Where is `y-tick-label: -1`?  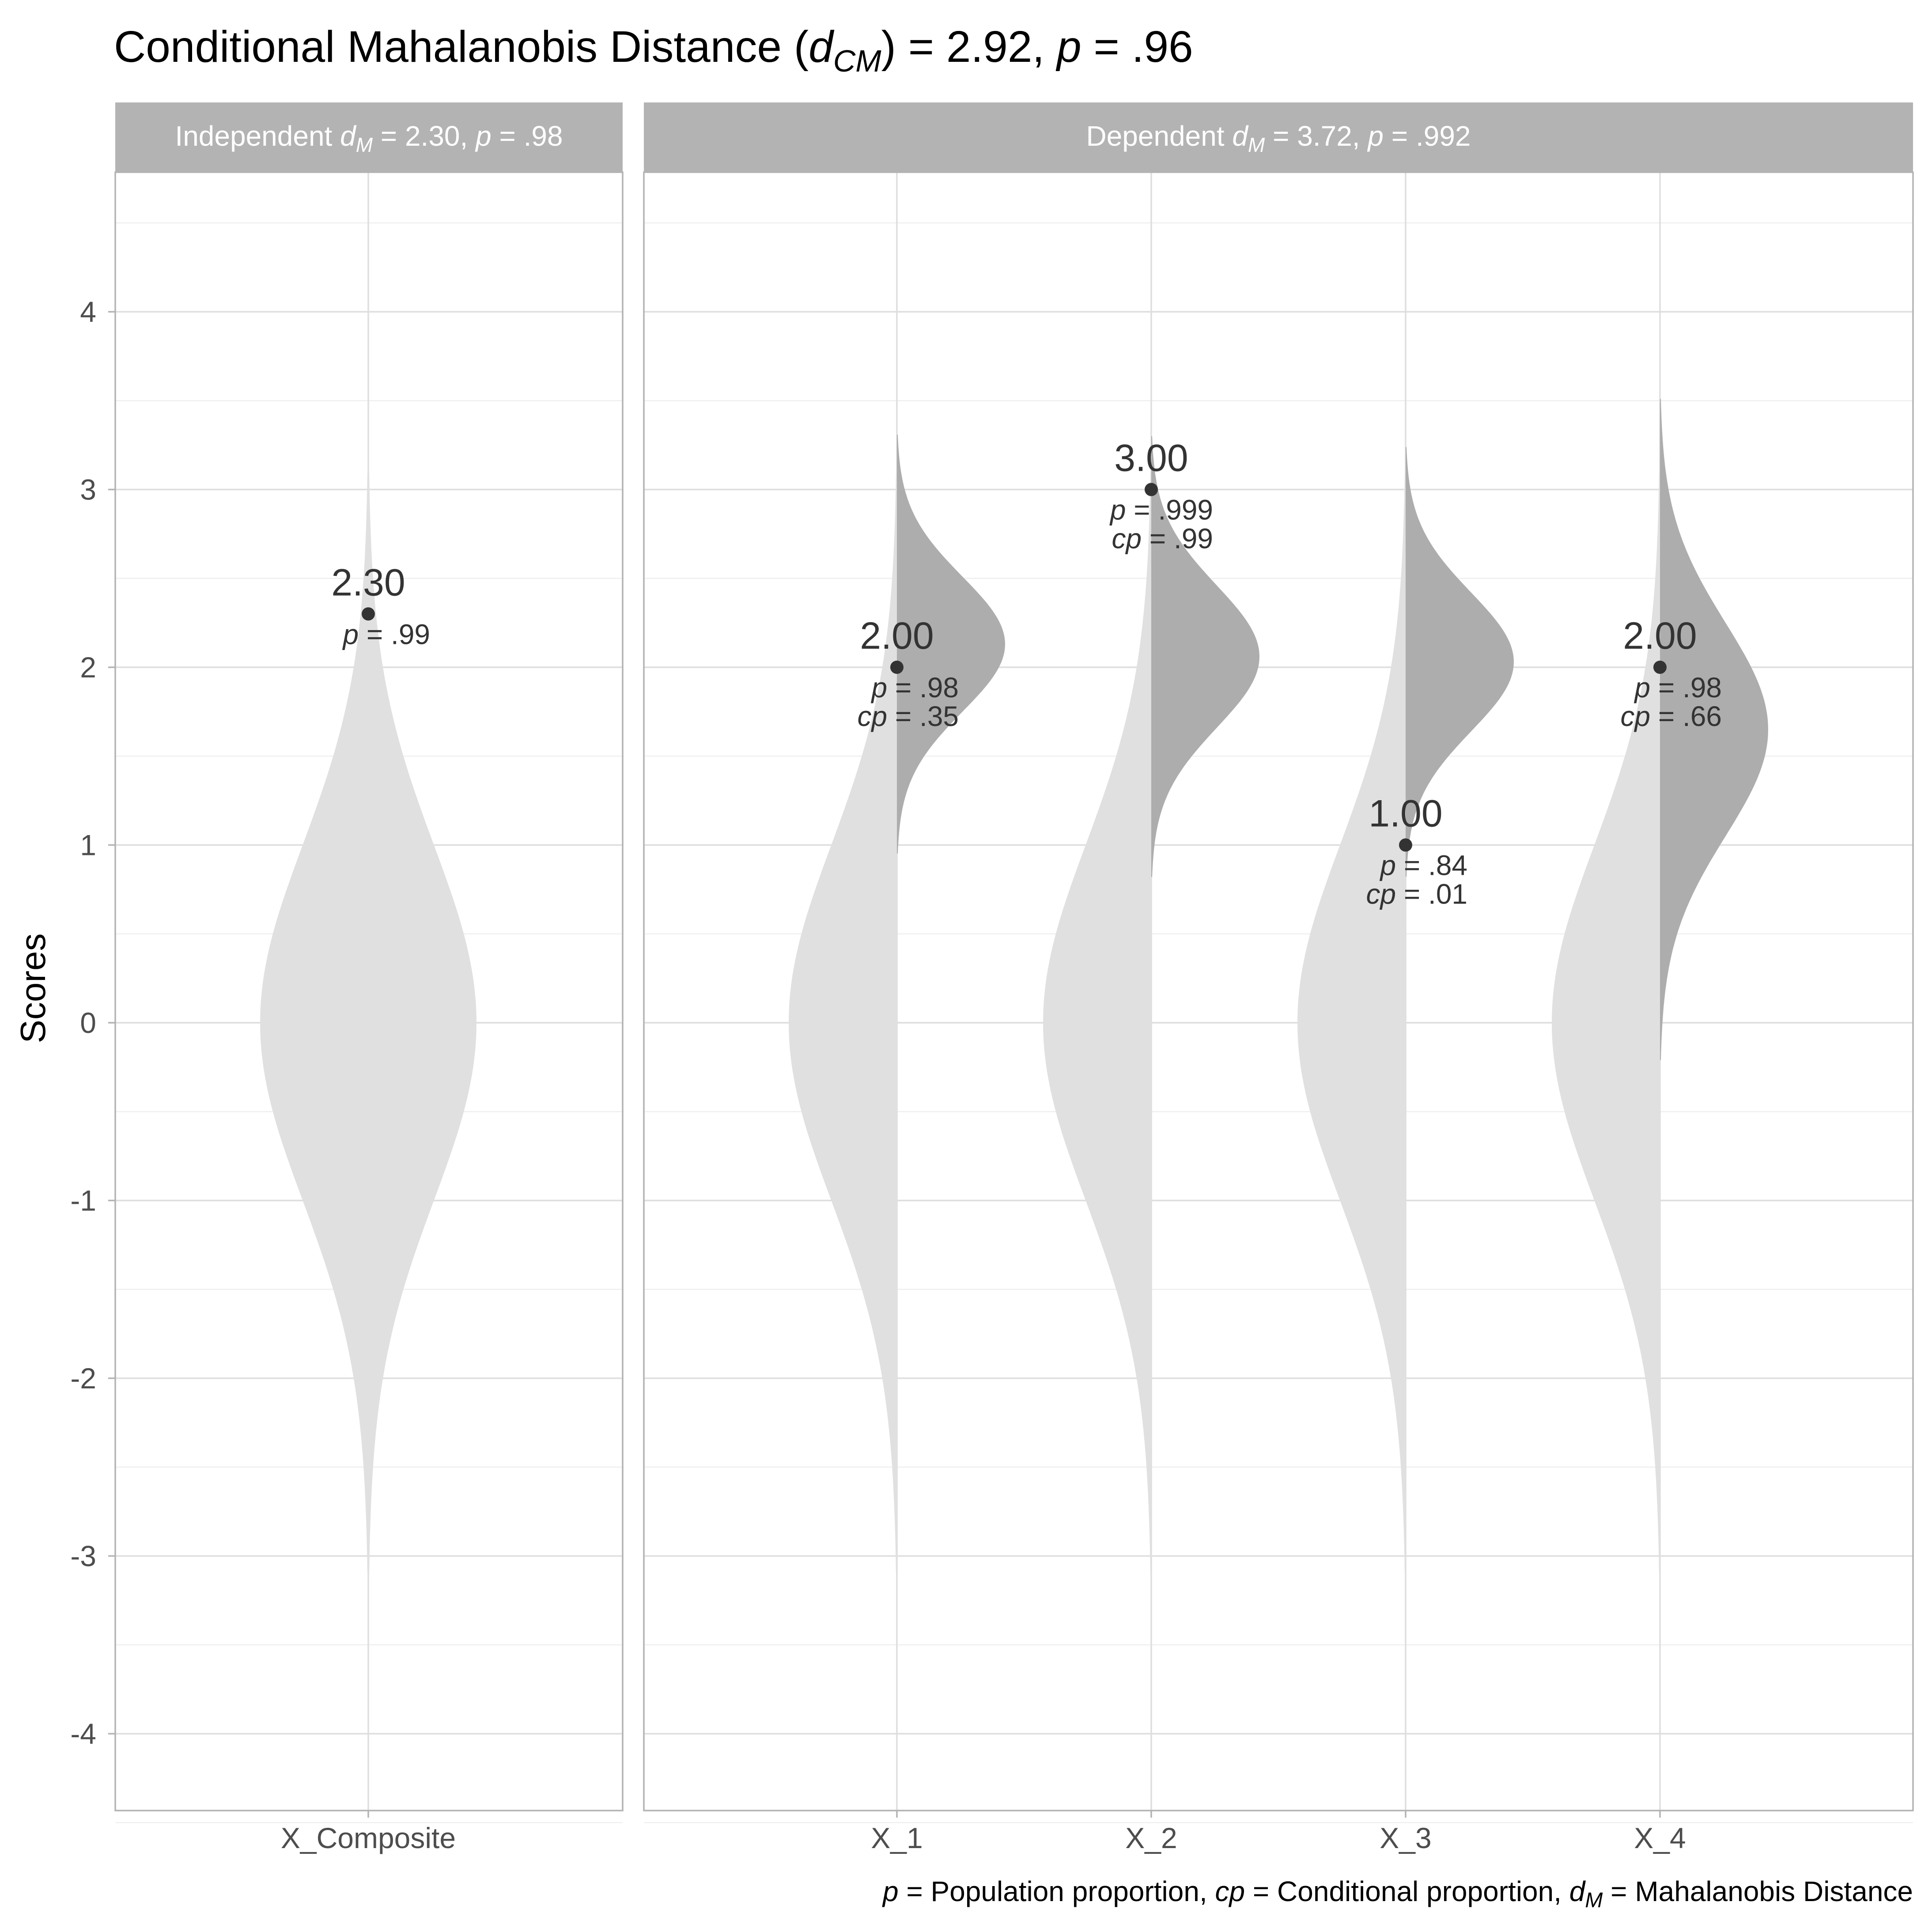 y-tick-label: -1 is located at coordinates (83, 1200).